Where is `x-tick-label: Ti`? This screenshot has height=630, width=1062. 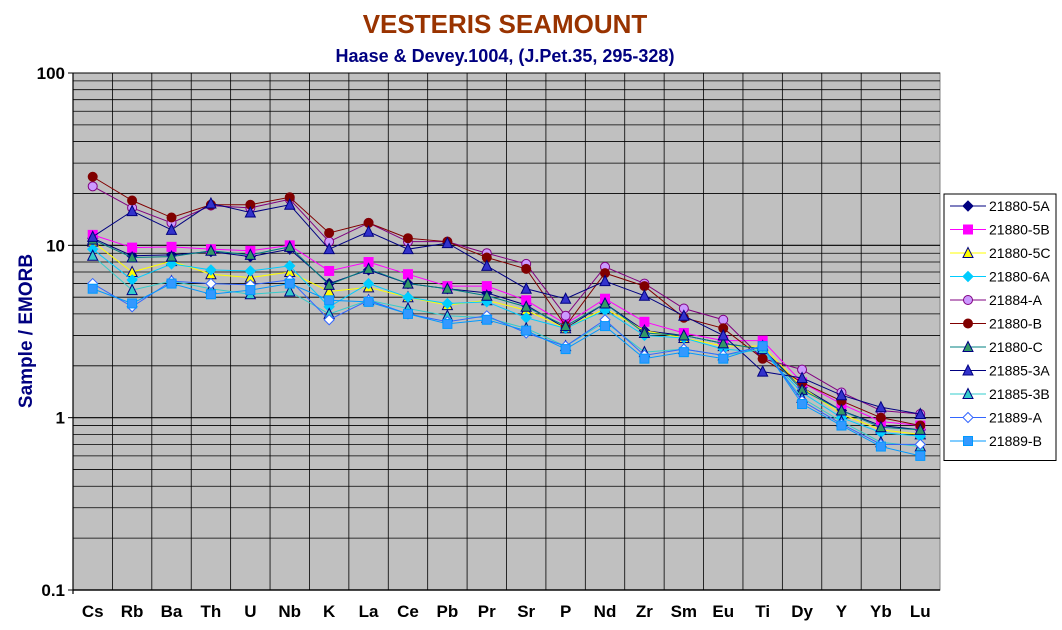 x-tick-label: Ti is located at coordinates (762, 611).